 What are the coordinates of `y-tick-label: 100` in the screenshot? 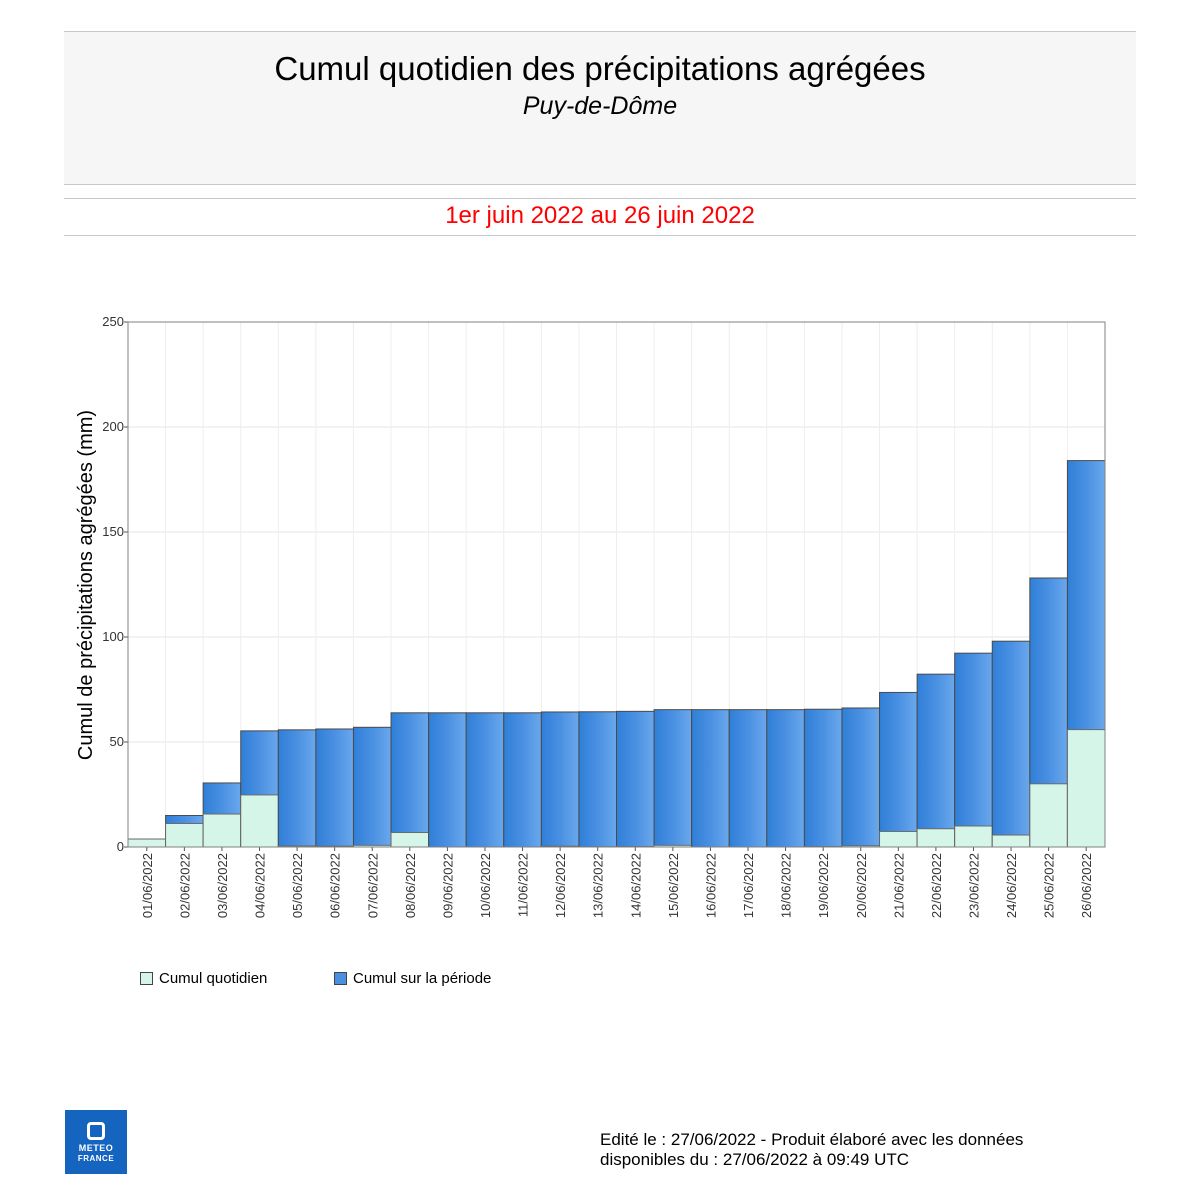 It's located at (113, 636).